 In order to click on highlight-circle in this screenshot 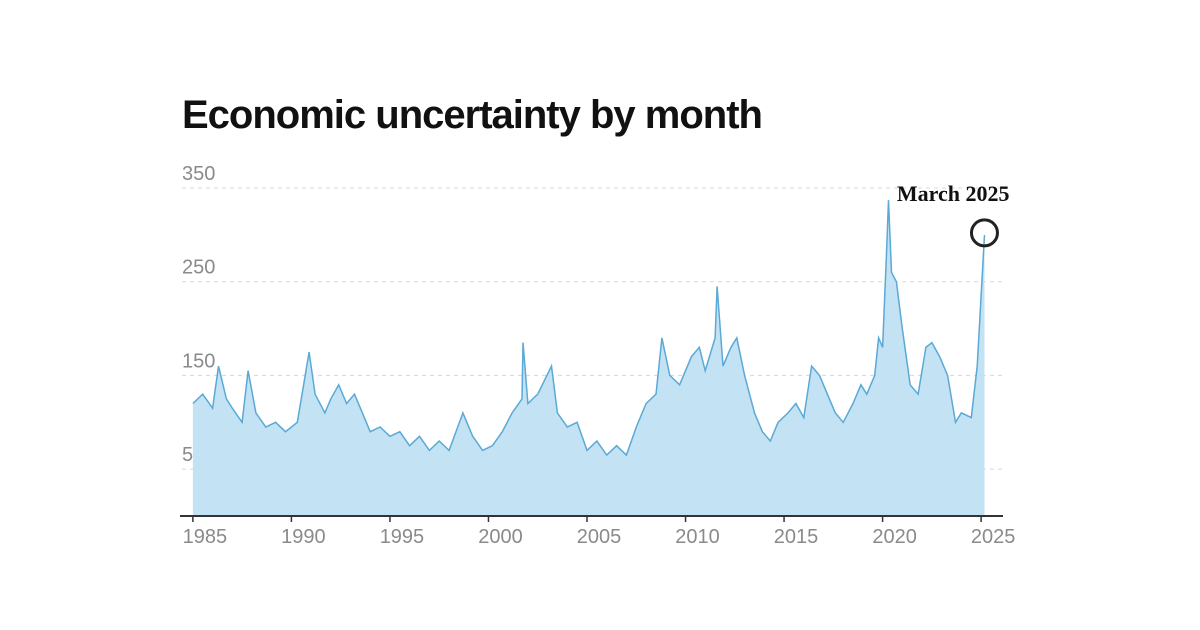, I will do `click(984, 233)`.